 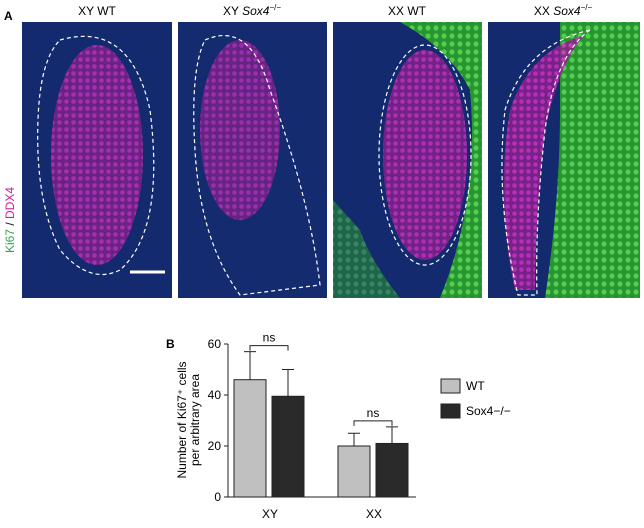 What do you see at coordinates (543, 11) in the screenshot?
I see `title-prefix: XX` at bounding box center [543, 11].